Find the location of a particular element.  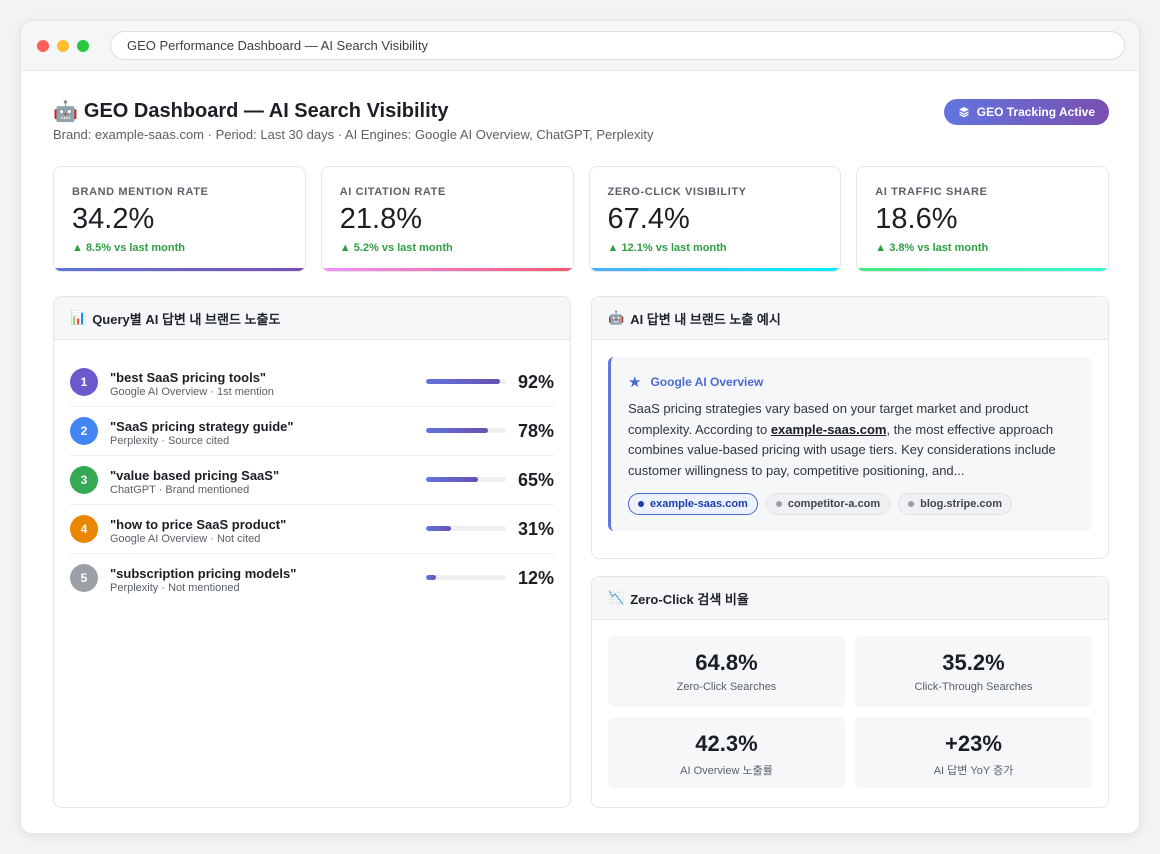

query-percentage: 65% is located at coordinates (535, 480).